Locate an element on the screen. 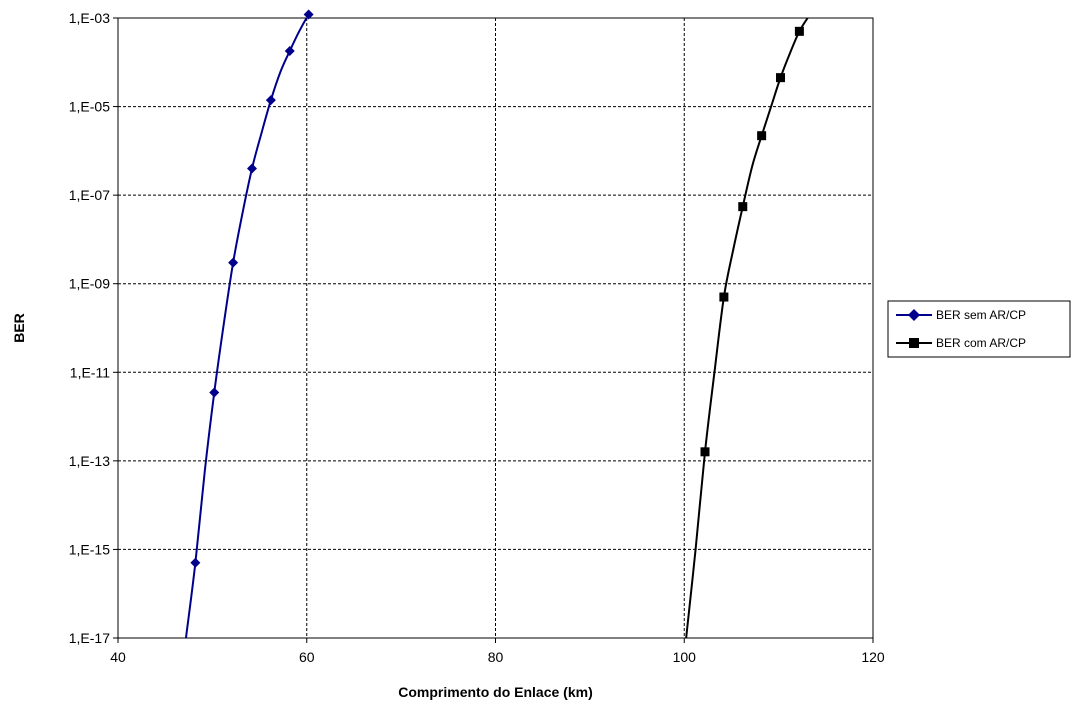  series-line-sem is located at coordinates (246, 328).